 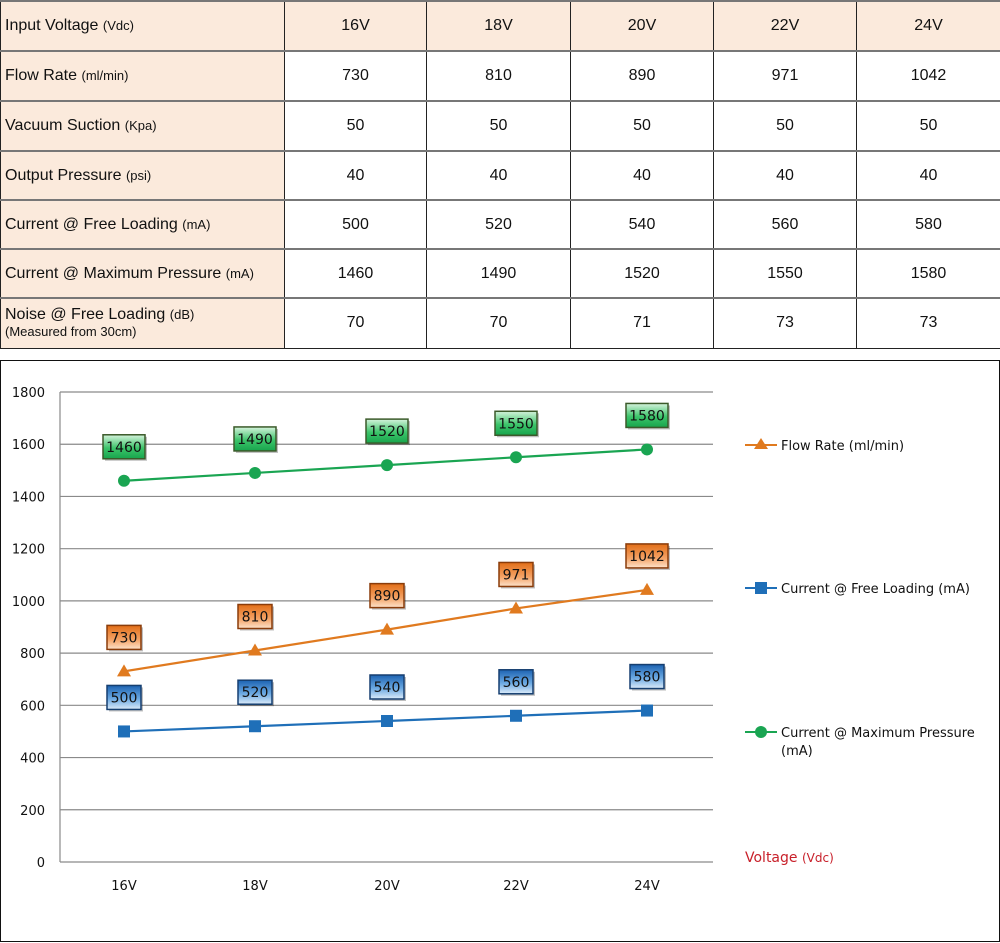 What do you see at coordinates (878, 733) in the screenshot?
I see `legend-label-max-pressure: Current @ Maximum Pressure` at bounding box center [878, 733].